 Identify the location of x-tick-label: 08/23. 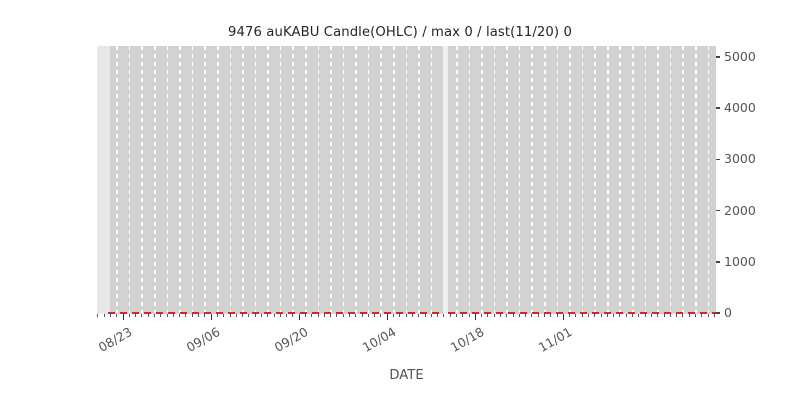
(115, 340).